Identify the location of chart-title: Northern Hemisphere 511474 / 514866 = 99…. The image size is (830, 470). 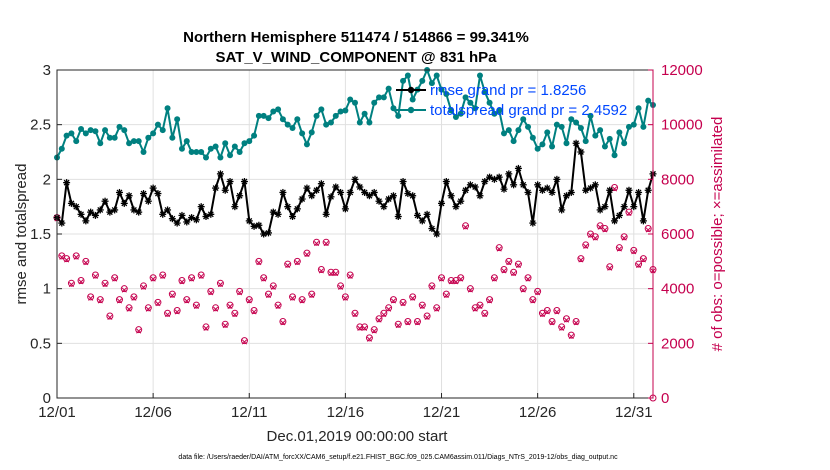
(356, 37).